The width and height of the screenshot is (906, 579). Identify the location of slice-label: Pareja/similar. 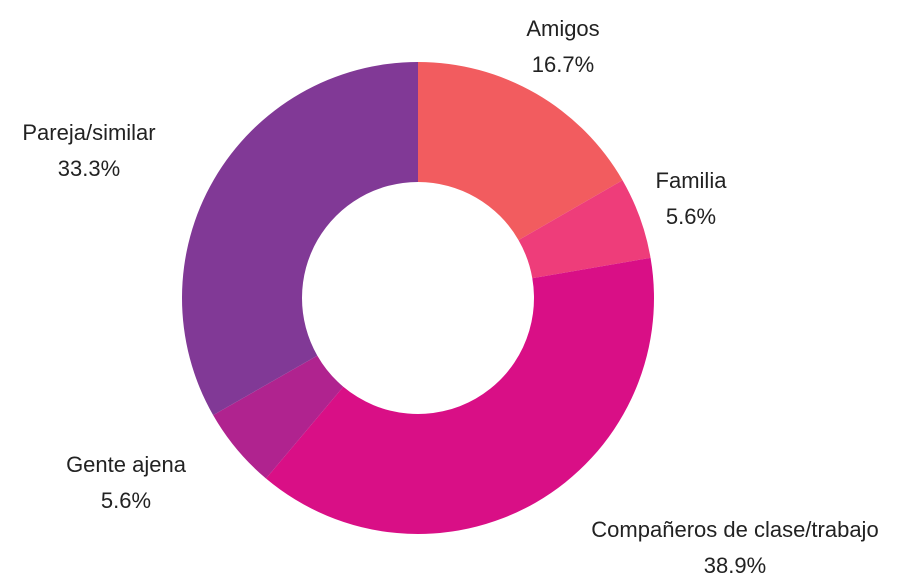
(88, 132).